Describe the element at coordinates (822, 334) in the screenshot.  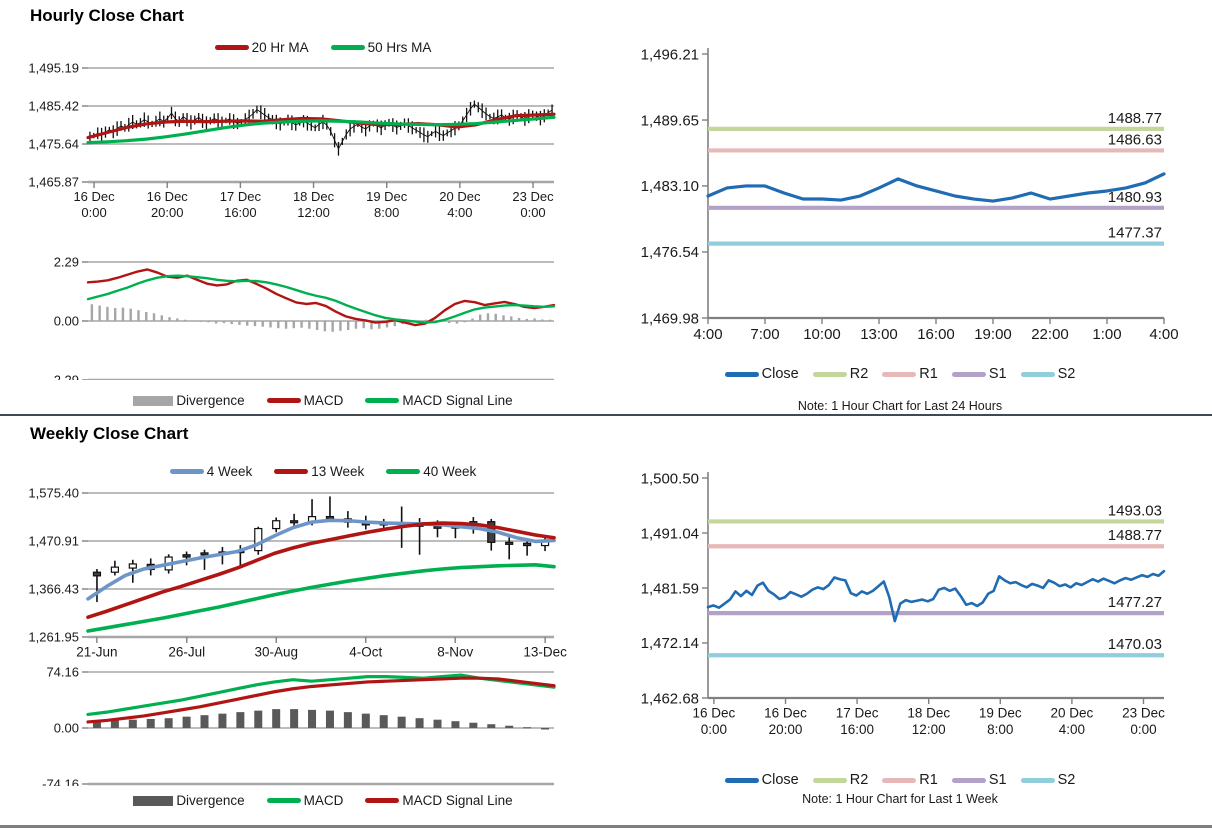
I see `svg-text: 10:00` at that location.